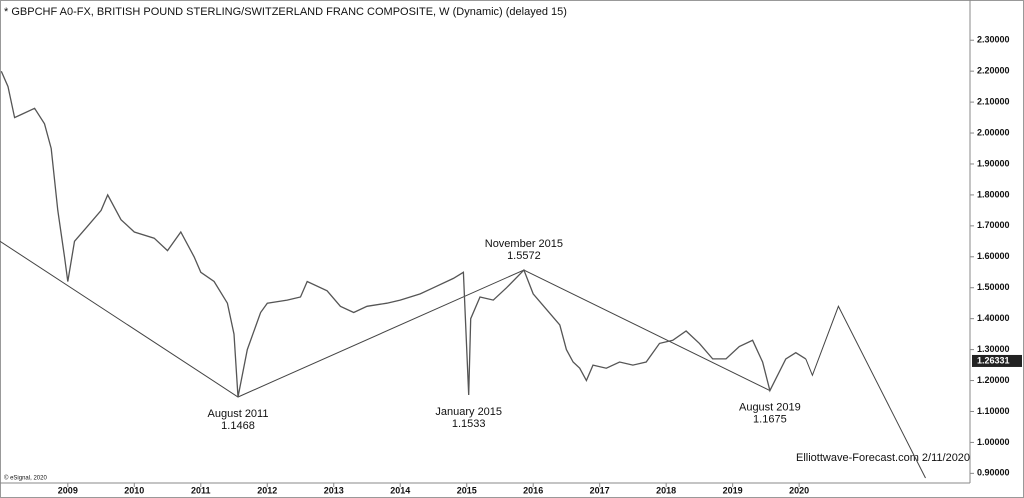 The width and height of the screenshot is (1024, 498). I want to click on annotation-label: August 2019, so click(770, 408).